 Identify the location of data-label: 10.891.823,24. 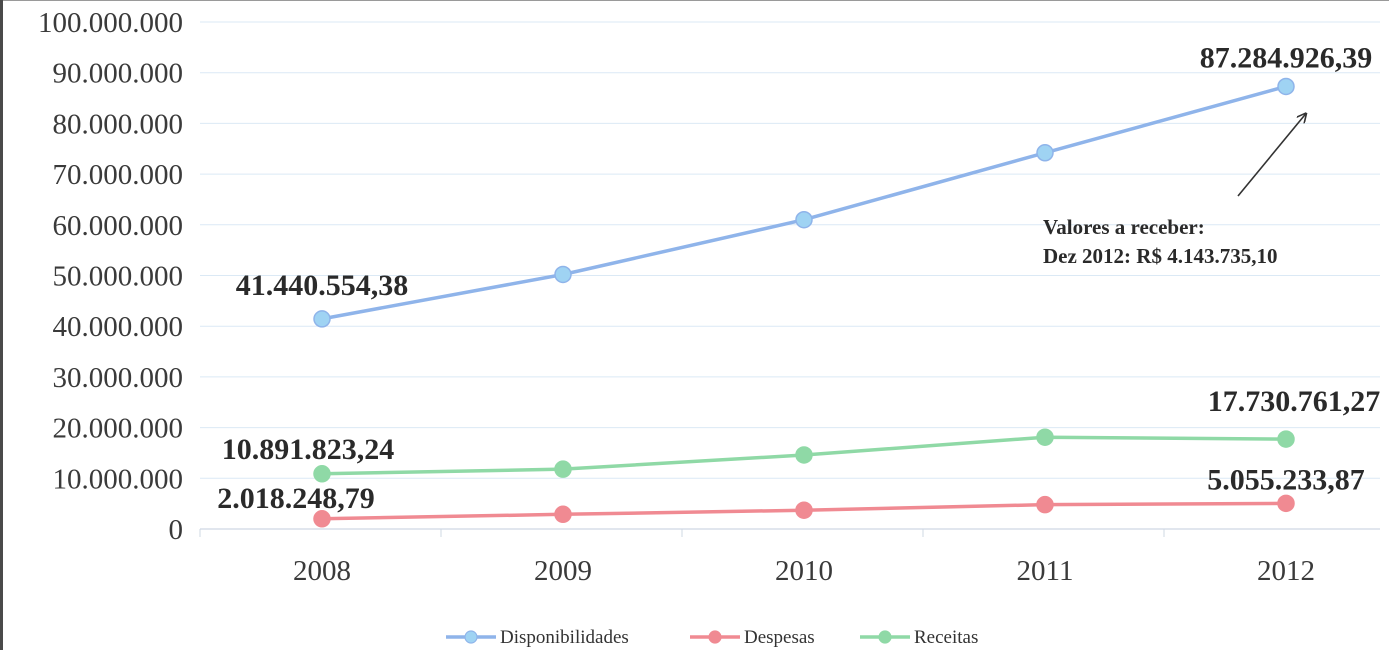
(308, 449).